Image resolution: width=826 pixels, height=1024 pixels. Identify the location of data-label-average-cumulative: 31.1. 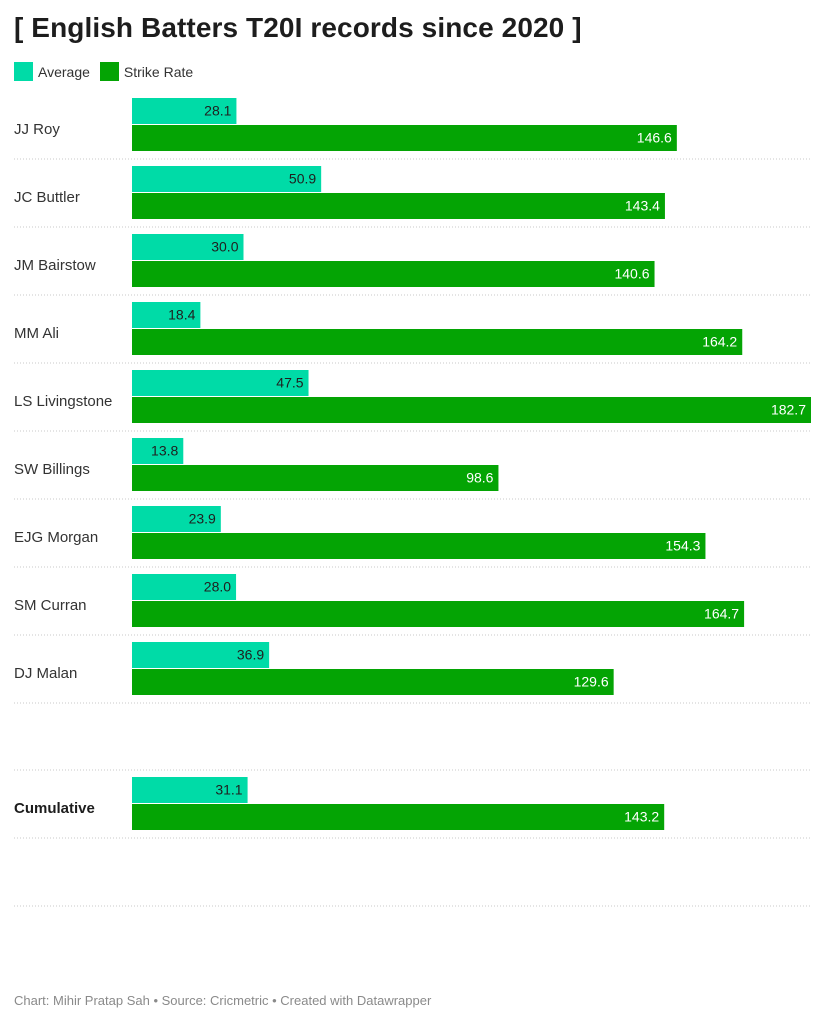
(228, 790).